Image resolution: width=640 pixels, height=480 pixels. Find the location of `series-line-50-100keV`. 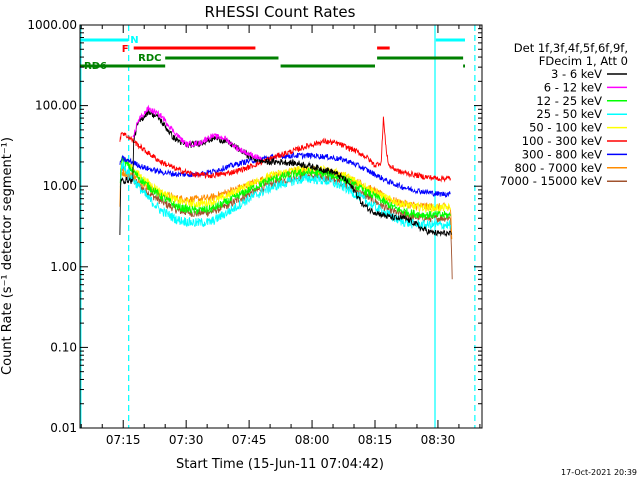

series-line-50-100keV is located at coordinates (285, 185).